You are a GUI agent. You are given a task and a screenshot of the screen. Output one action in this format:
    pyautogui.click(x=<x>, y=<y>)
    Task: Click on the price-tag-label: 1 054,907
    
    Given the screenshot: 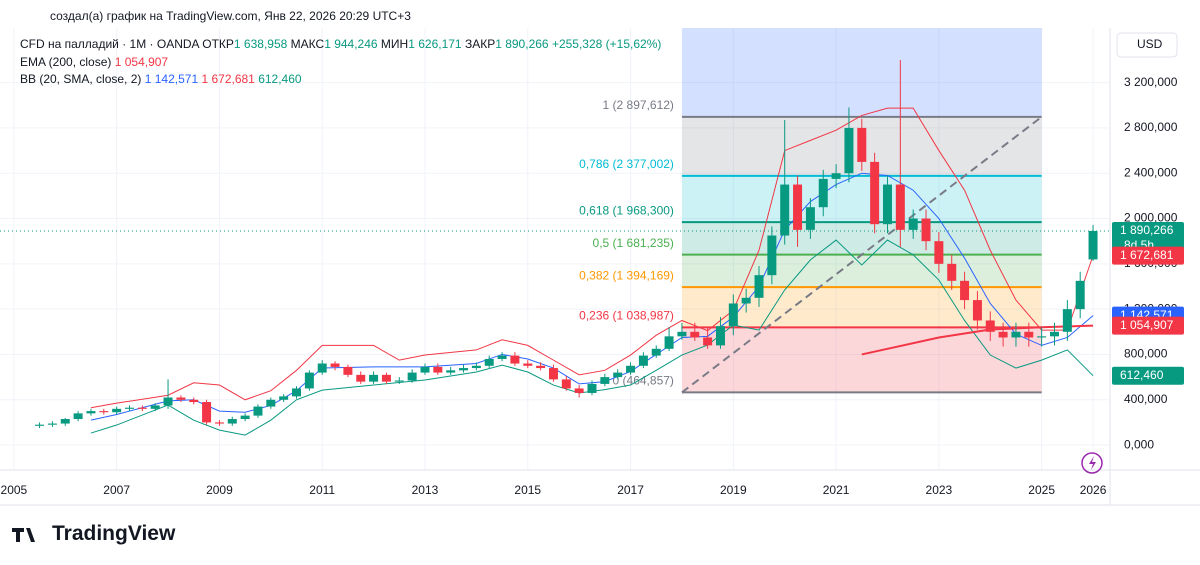 What is the action you would take?
    pyautogui.click(x=1147, y=325)
    